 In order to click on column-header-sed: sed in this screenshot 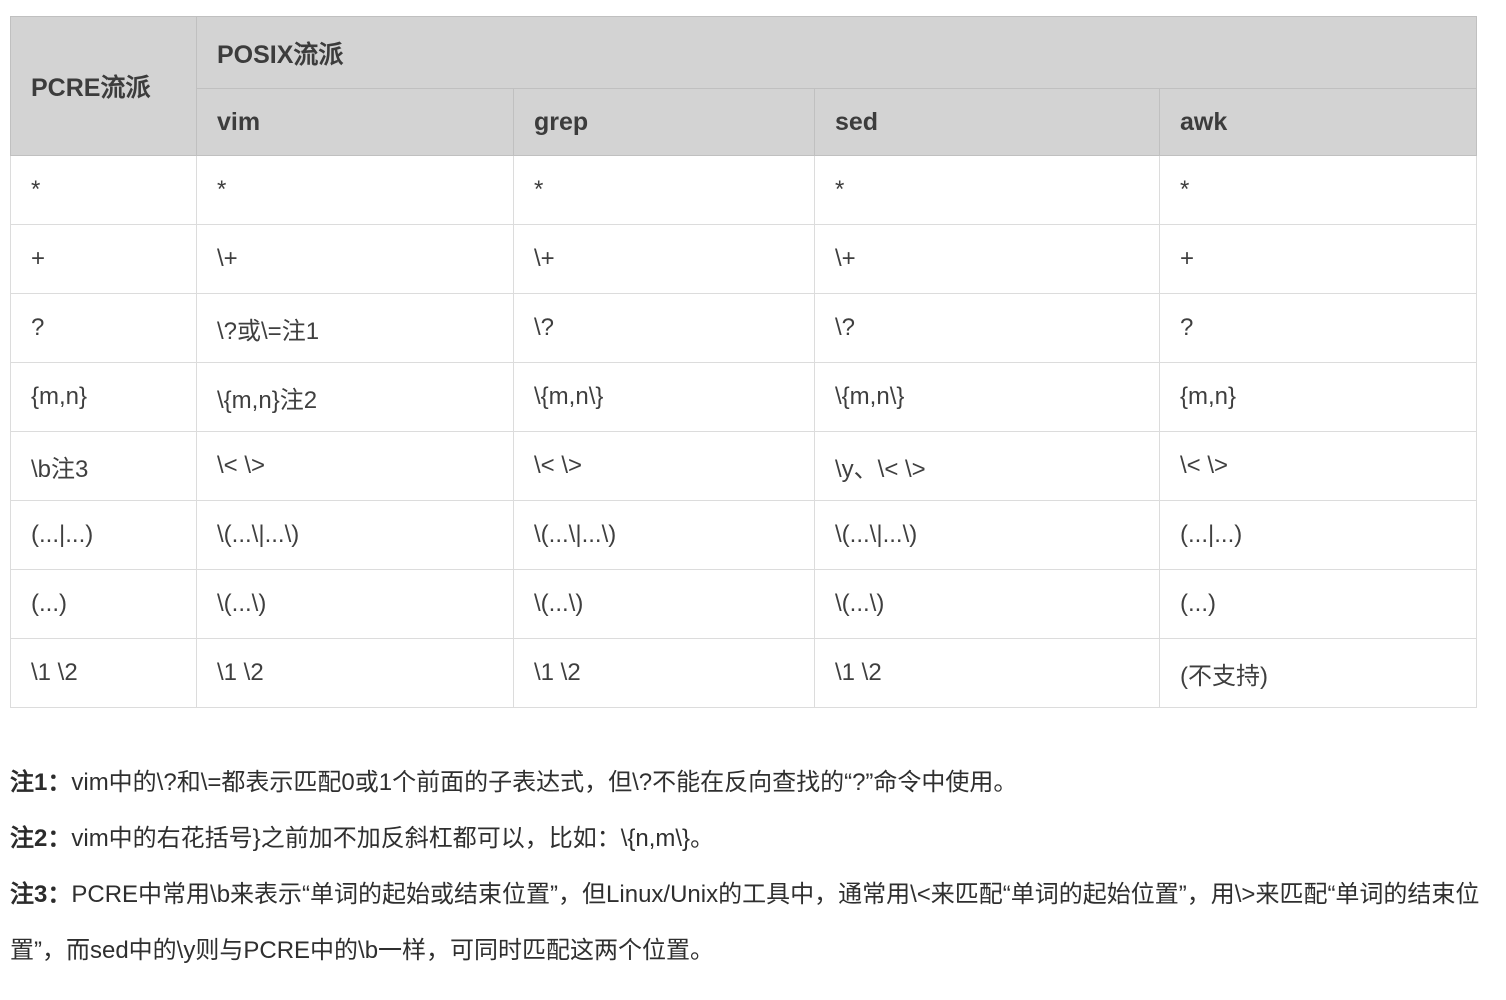, I will do `click(987, 122)`.